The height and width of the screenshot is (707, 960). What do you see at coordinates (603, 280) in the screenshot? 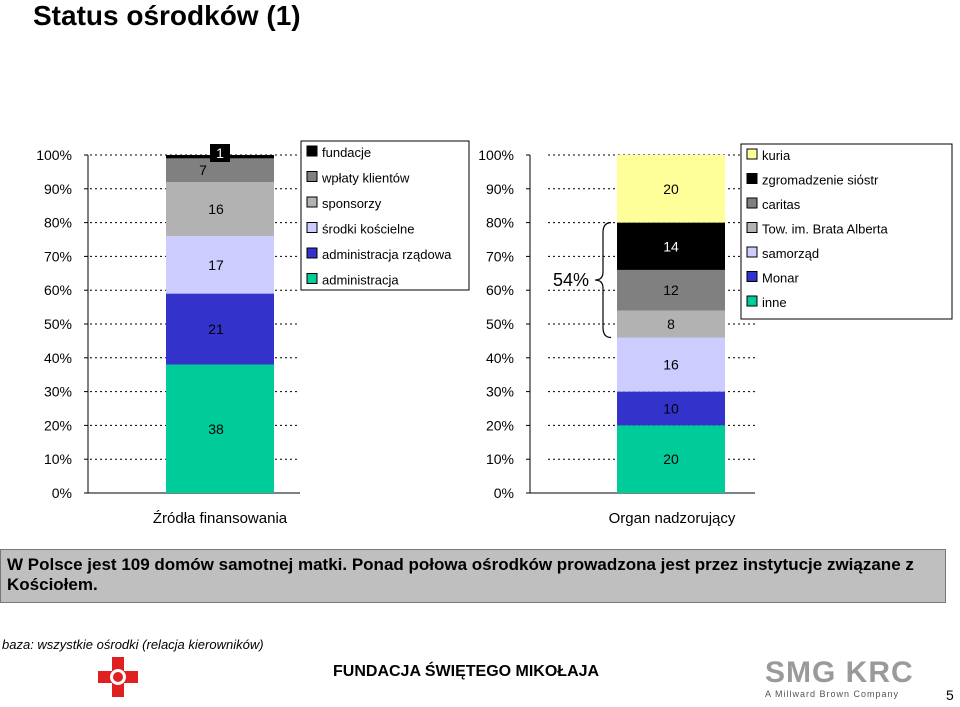
I see `annotation-brace` at bounding box center [603, 280].